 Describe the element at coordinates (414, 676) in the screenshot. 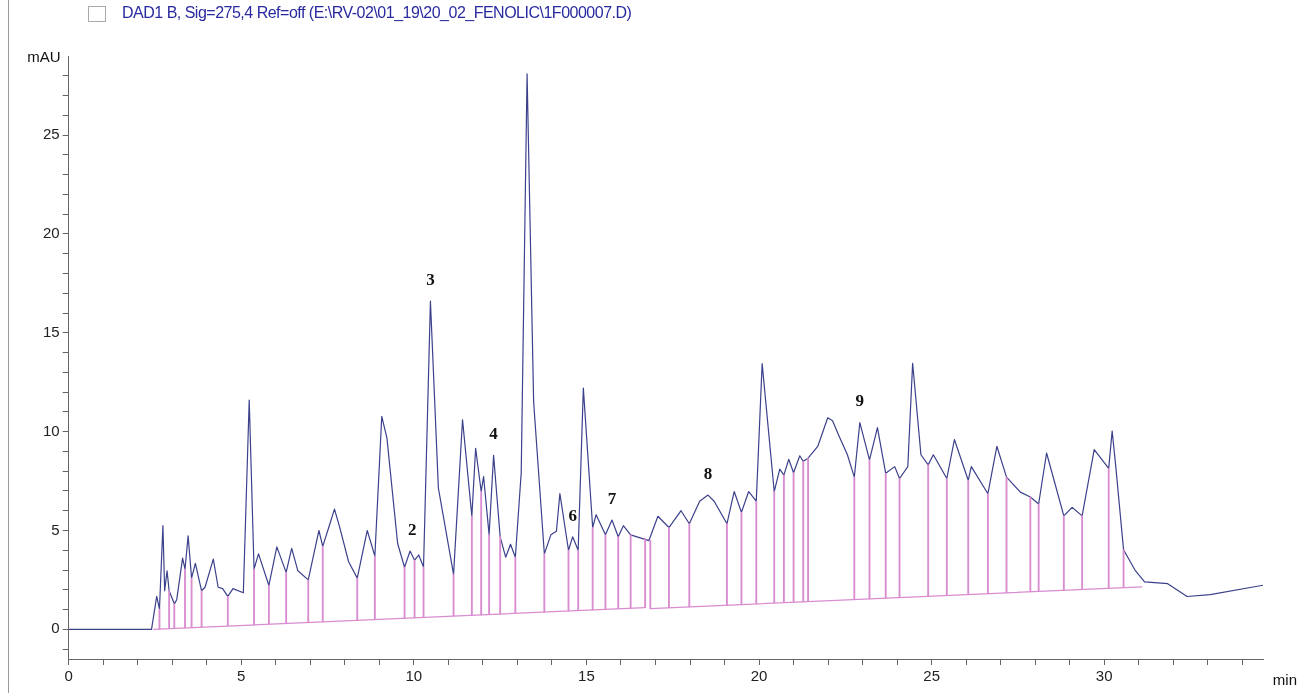

I see `x-tick-label: 10` at that location.